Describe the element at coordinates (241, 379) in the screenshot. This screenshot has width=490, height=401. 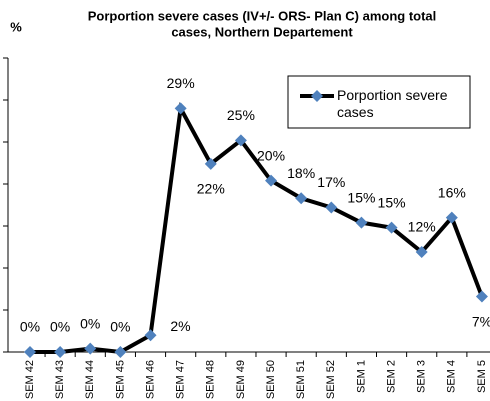
I see `x-tick-label: SEM 49` at that location.